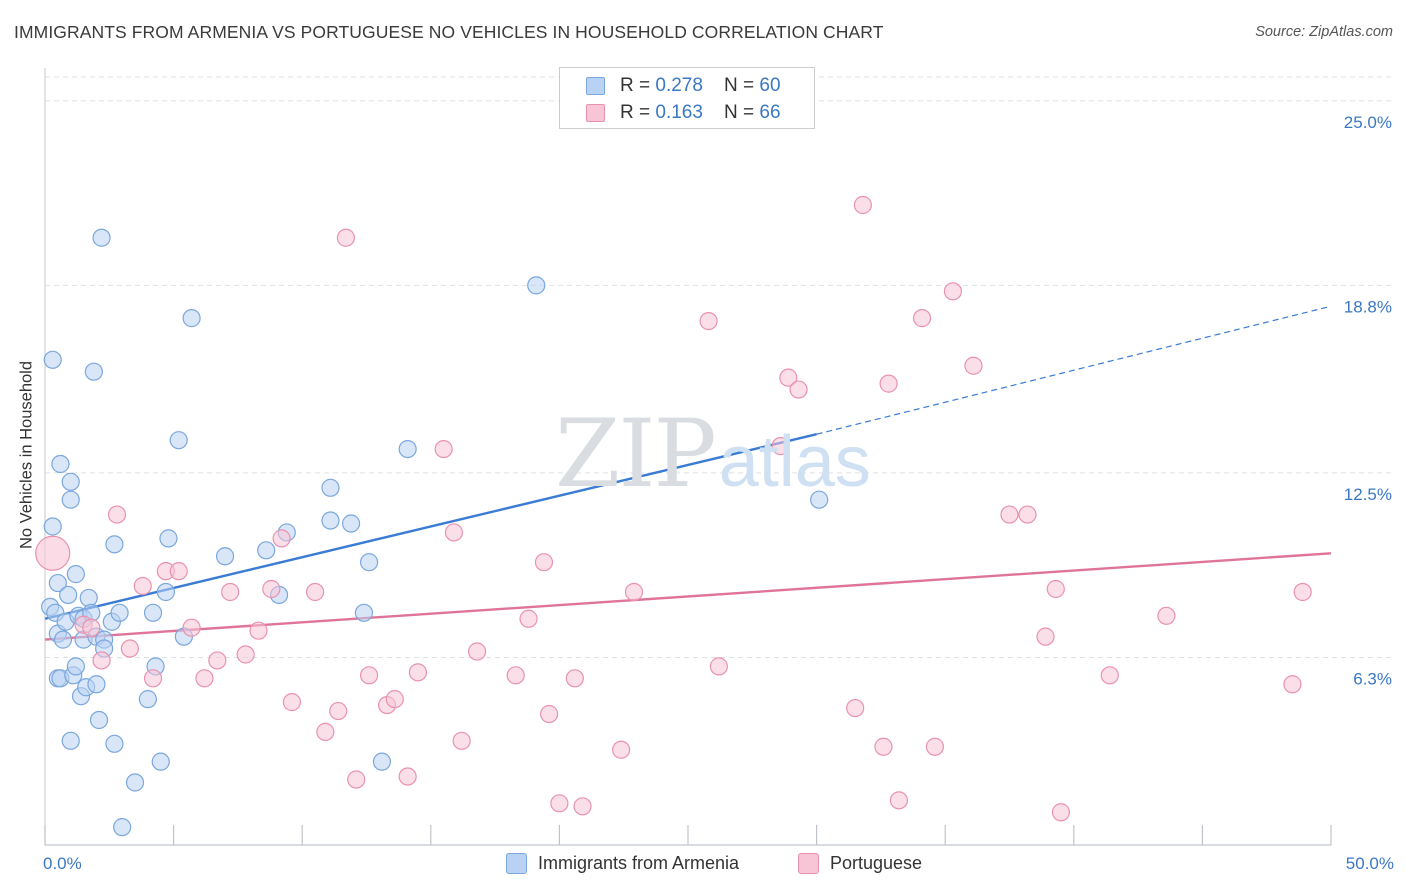 The height and width of the screenshot is (892, 1406). I want to click on portuguese-legend-label: Portuguese, so click(876, 863).